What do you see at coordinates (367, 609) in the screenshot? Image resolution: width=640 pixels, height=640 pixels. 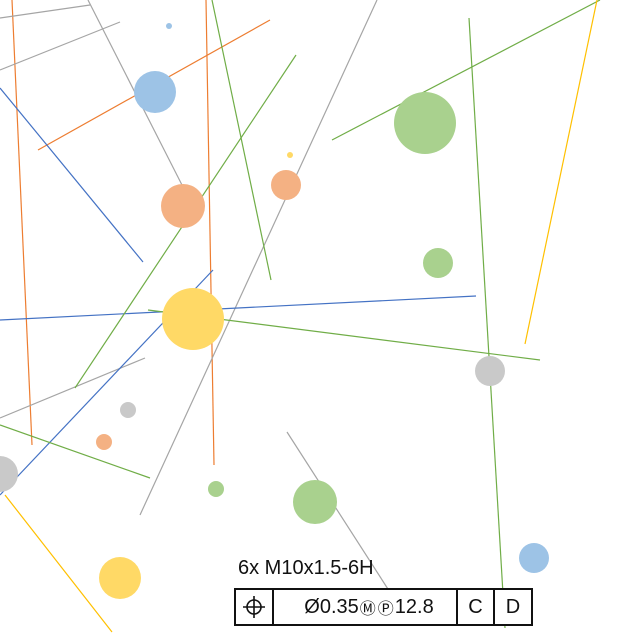 I see `material-condition-modifier: Ⓜ` at bounding box center [367, 609].